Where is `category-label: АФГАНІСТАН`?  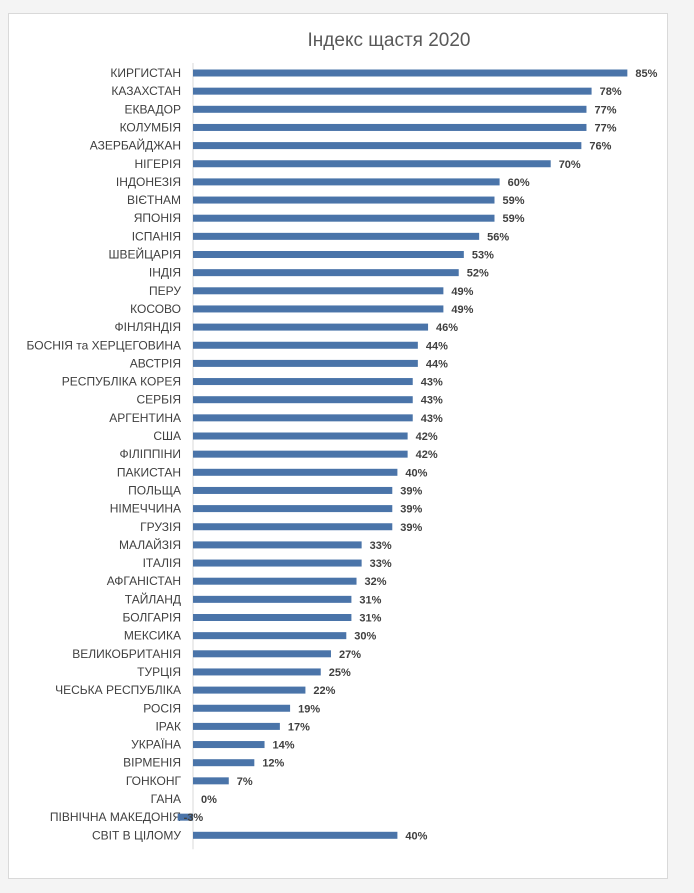 category-label: АФГАНІСТАН is located at coordinates (144, 581).